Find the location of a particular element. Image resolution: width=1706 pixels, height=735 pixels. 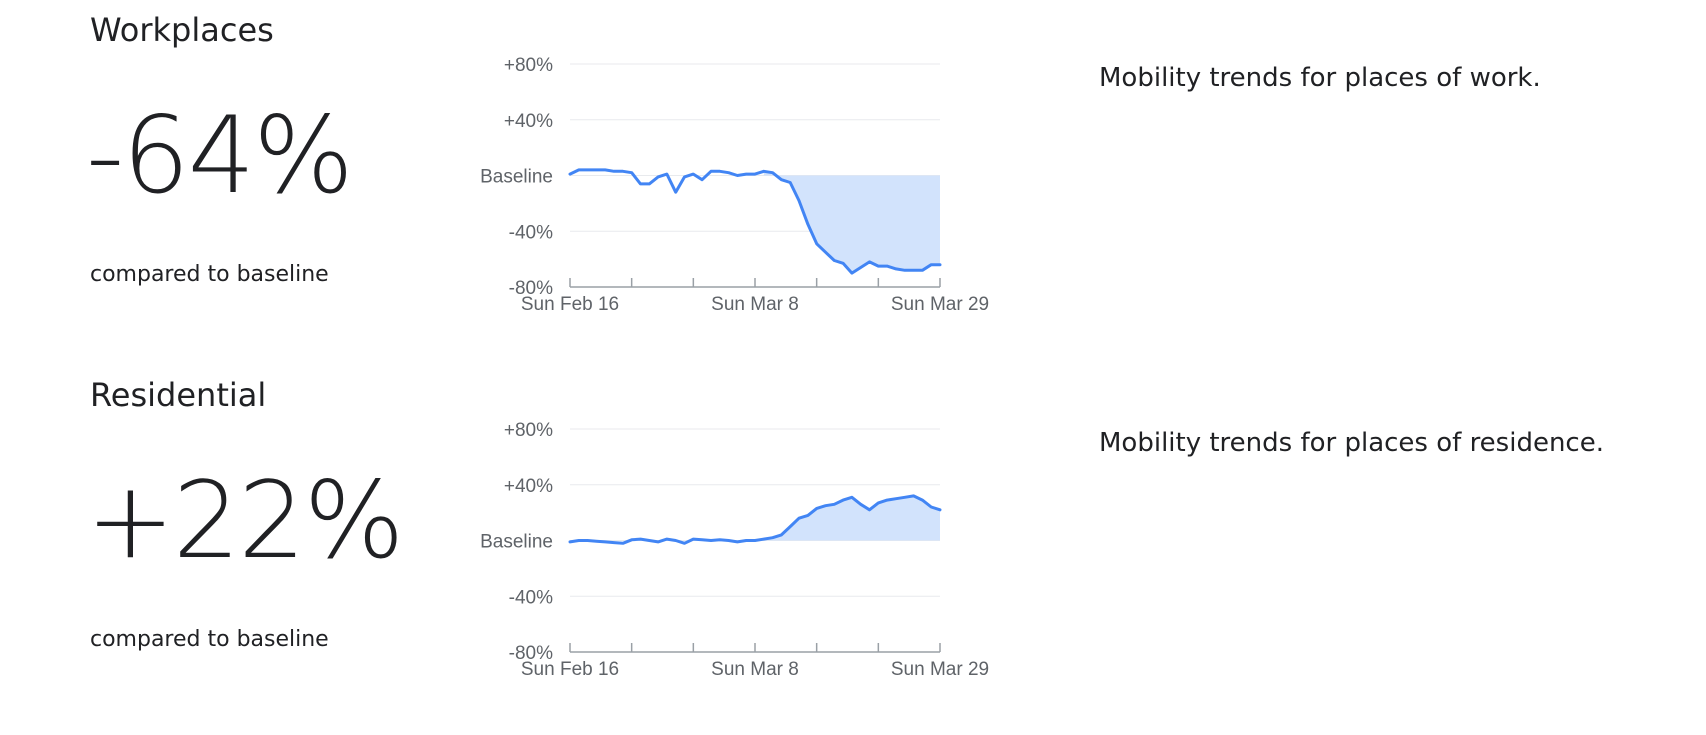

percent-change-value: +22% is located at coordinates (245, 520).